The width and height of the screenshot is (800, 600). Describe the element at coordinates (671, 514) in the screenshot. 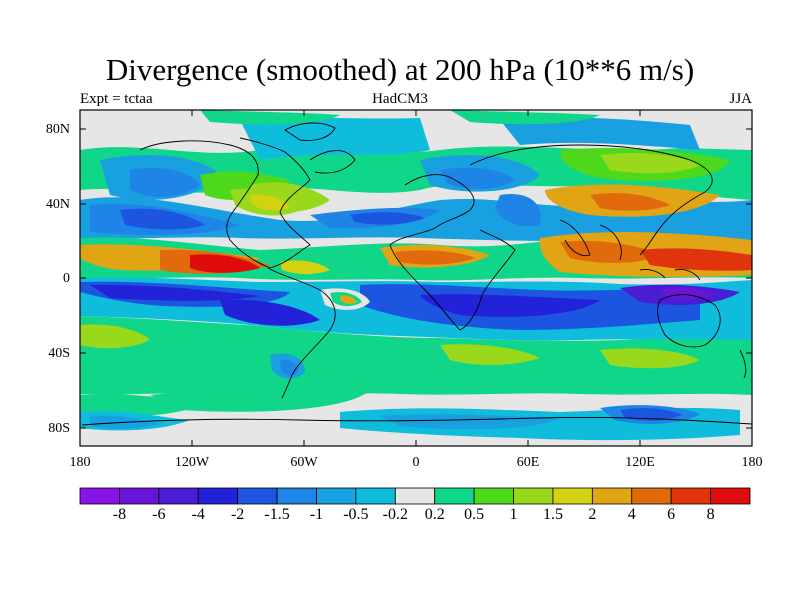

I see `colorbar-label: 6` at that location.